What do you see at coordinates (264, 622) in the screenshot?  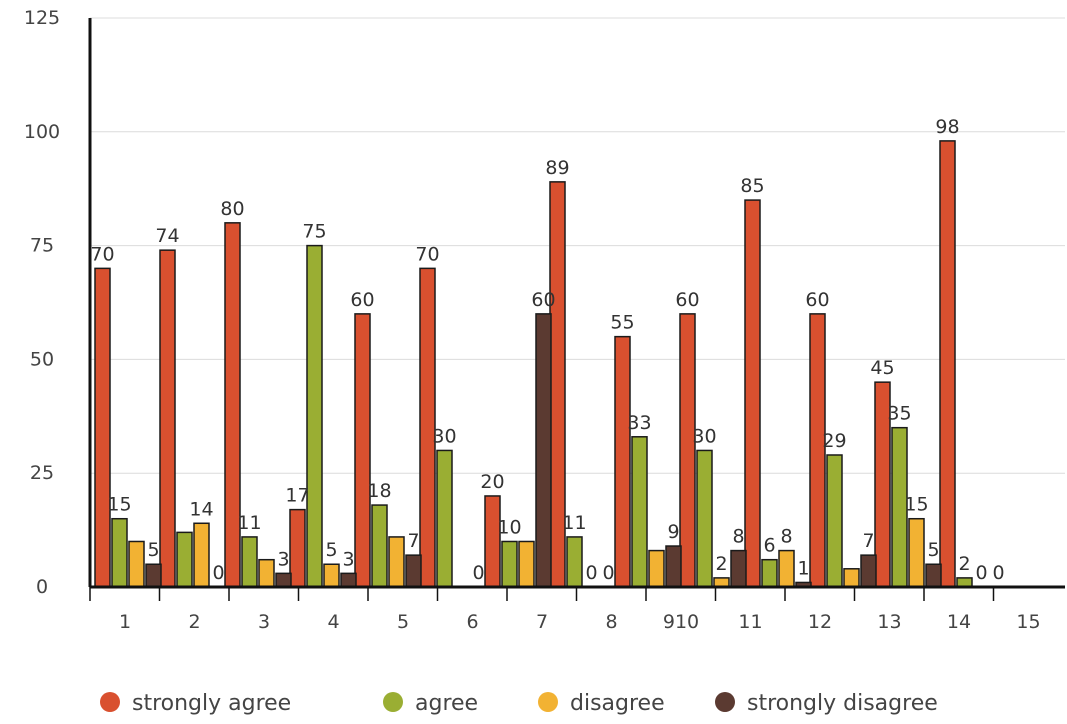 I see `x-tick-label: 3` at bounding box center [264, 622].